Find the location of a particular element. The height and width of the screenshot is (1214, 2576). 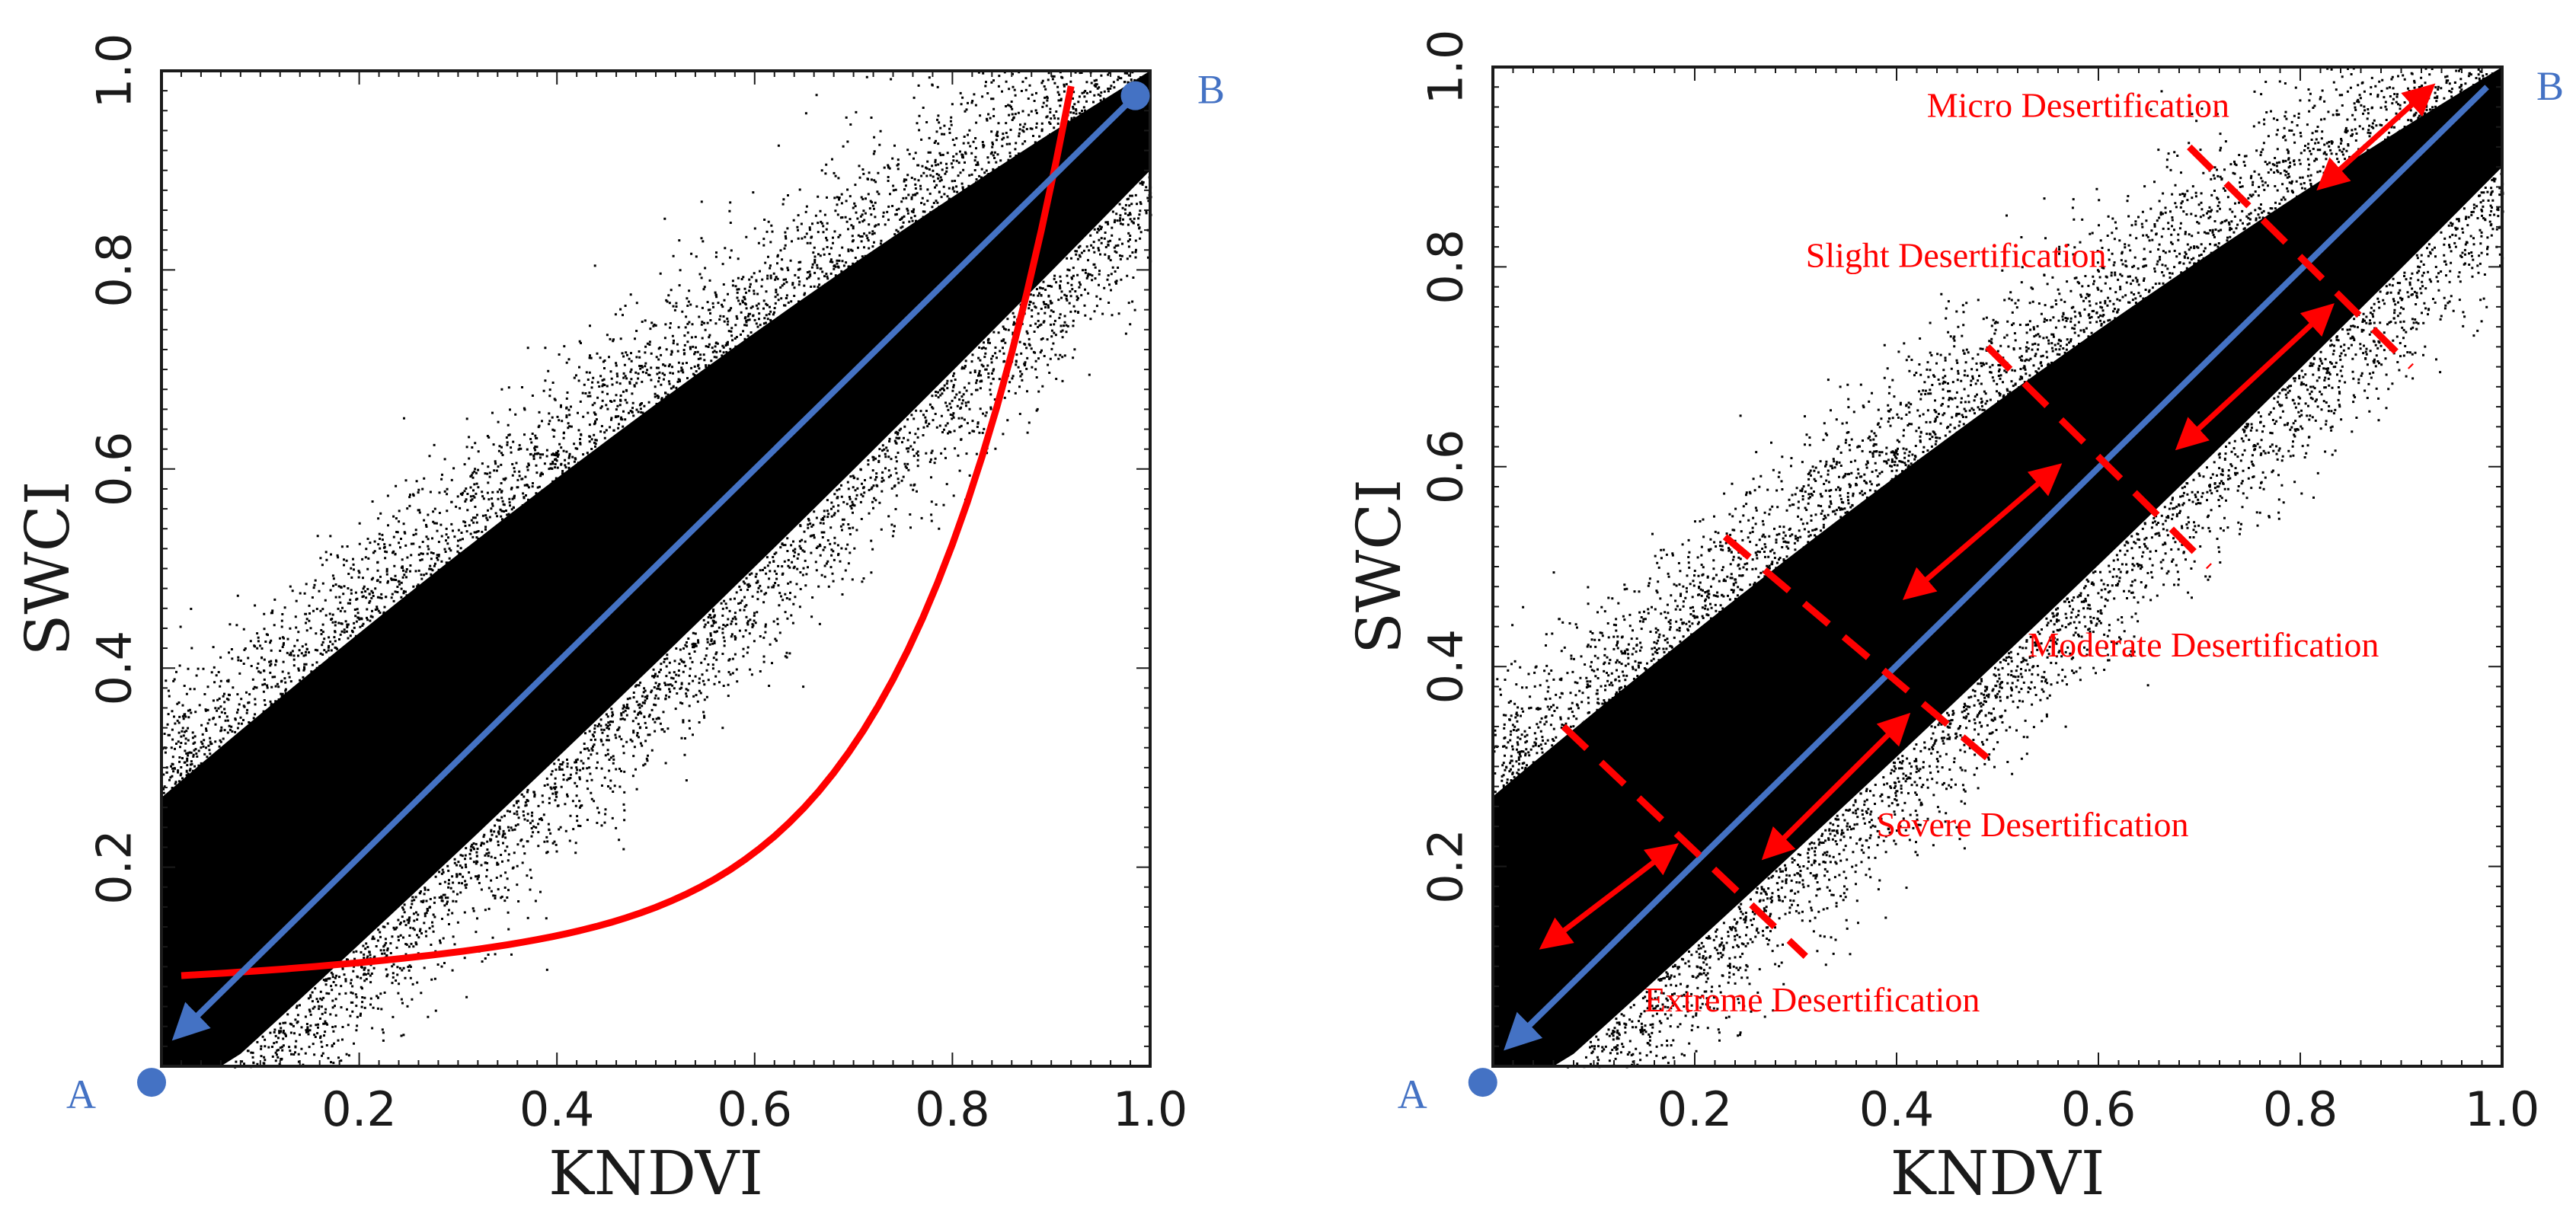

right-y-tick-label: 1.0 is located at coordinates (1446, 67).